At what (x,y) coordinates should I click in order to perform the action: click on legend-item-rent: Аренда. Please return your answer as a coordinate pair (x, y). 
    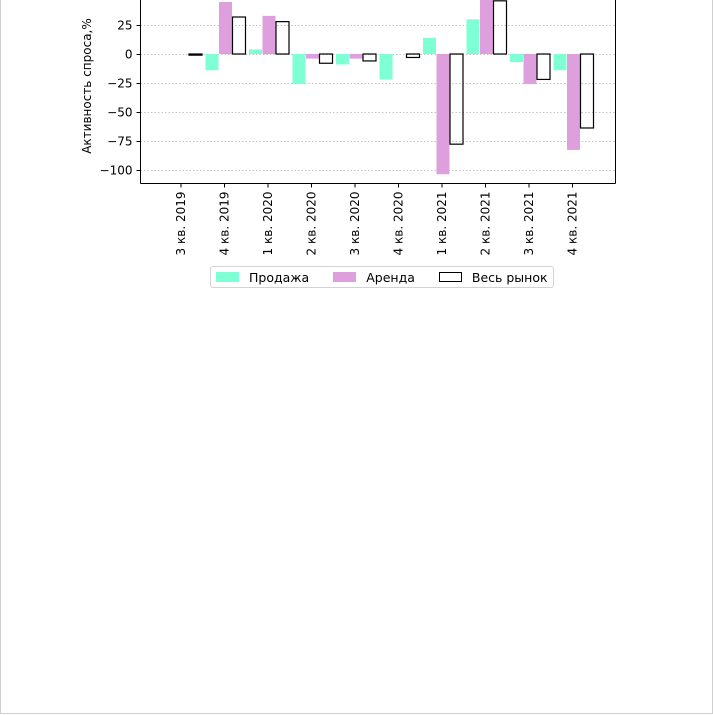
    Looking at the image, I should click on (374, 277).